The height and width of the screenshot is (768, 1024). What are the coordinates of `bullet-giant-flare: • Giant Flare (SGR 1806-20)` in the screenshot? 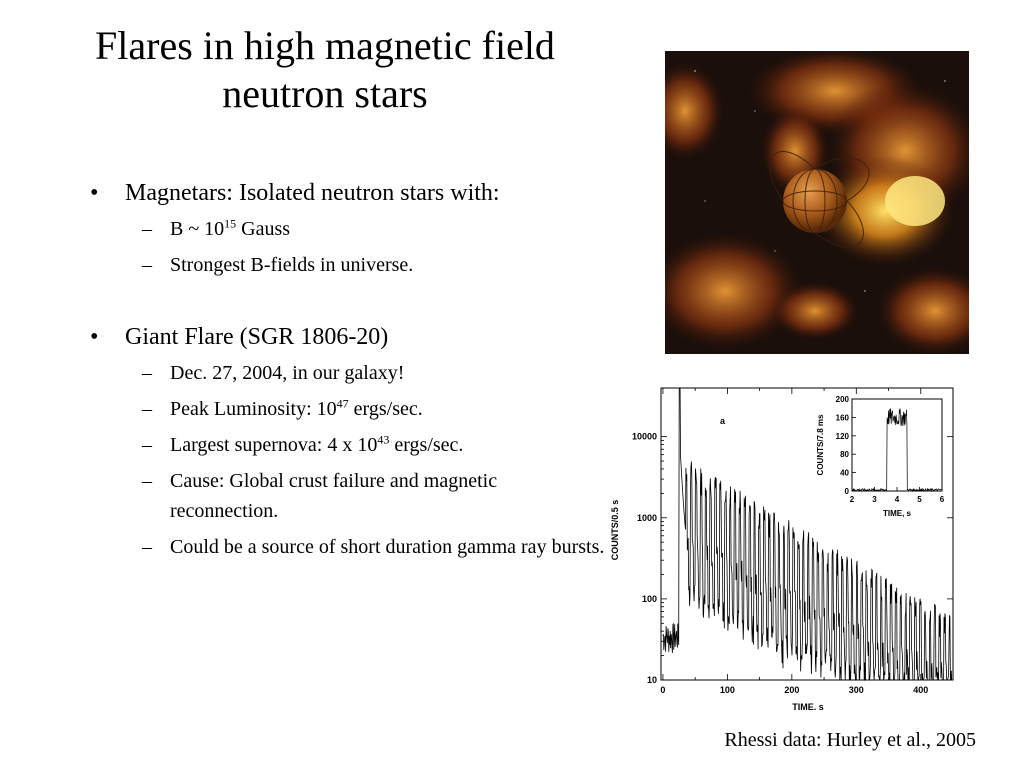 It's located at (350, 337).